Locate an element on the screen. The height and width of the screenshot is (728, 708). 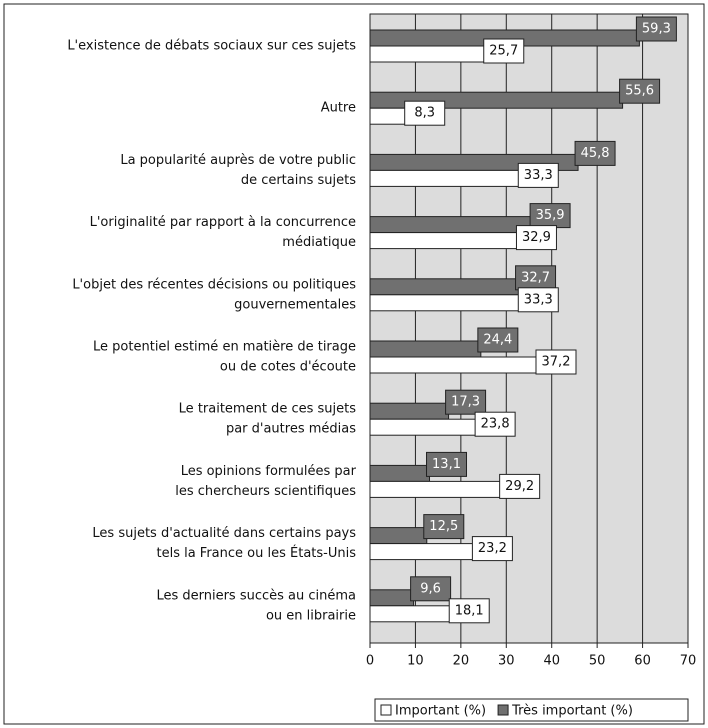
x-tick-label: 0 is located at coordinates (370, 661).